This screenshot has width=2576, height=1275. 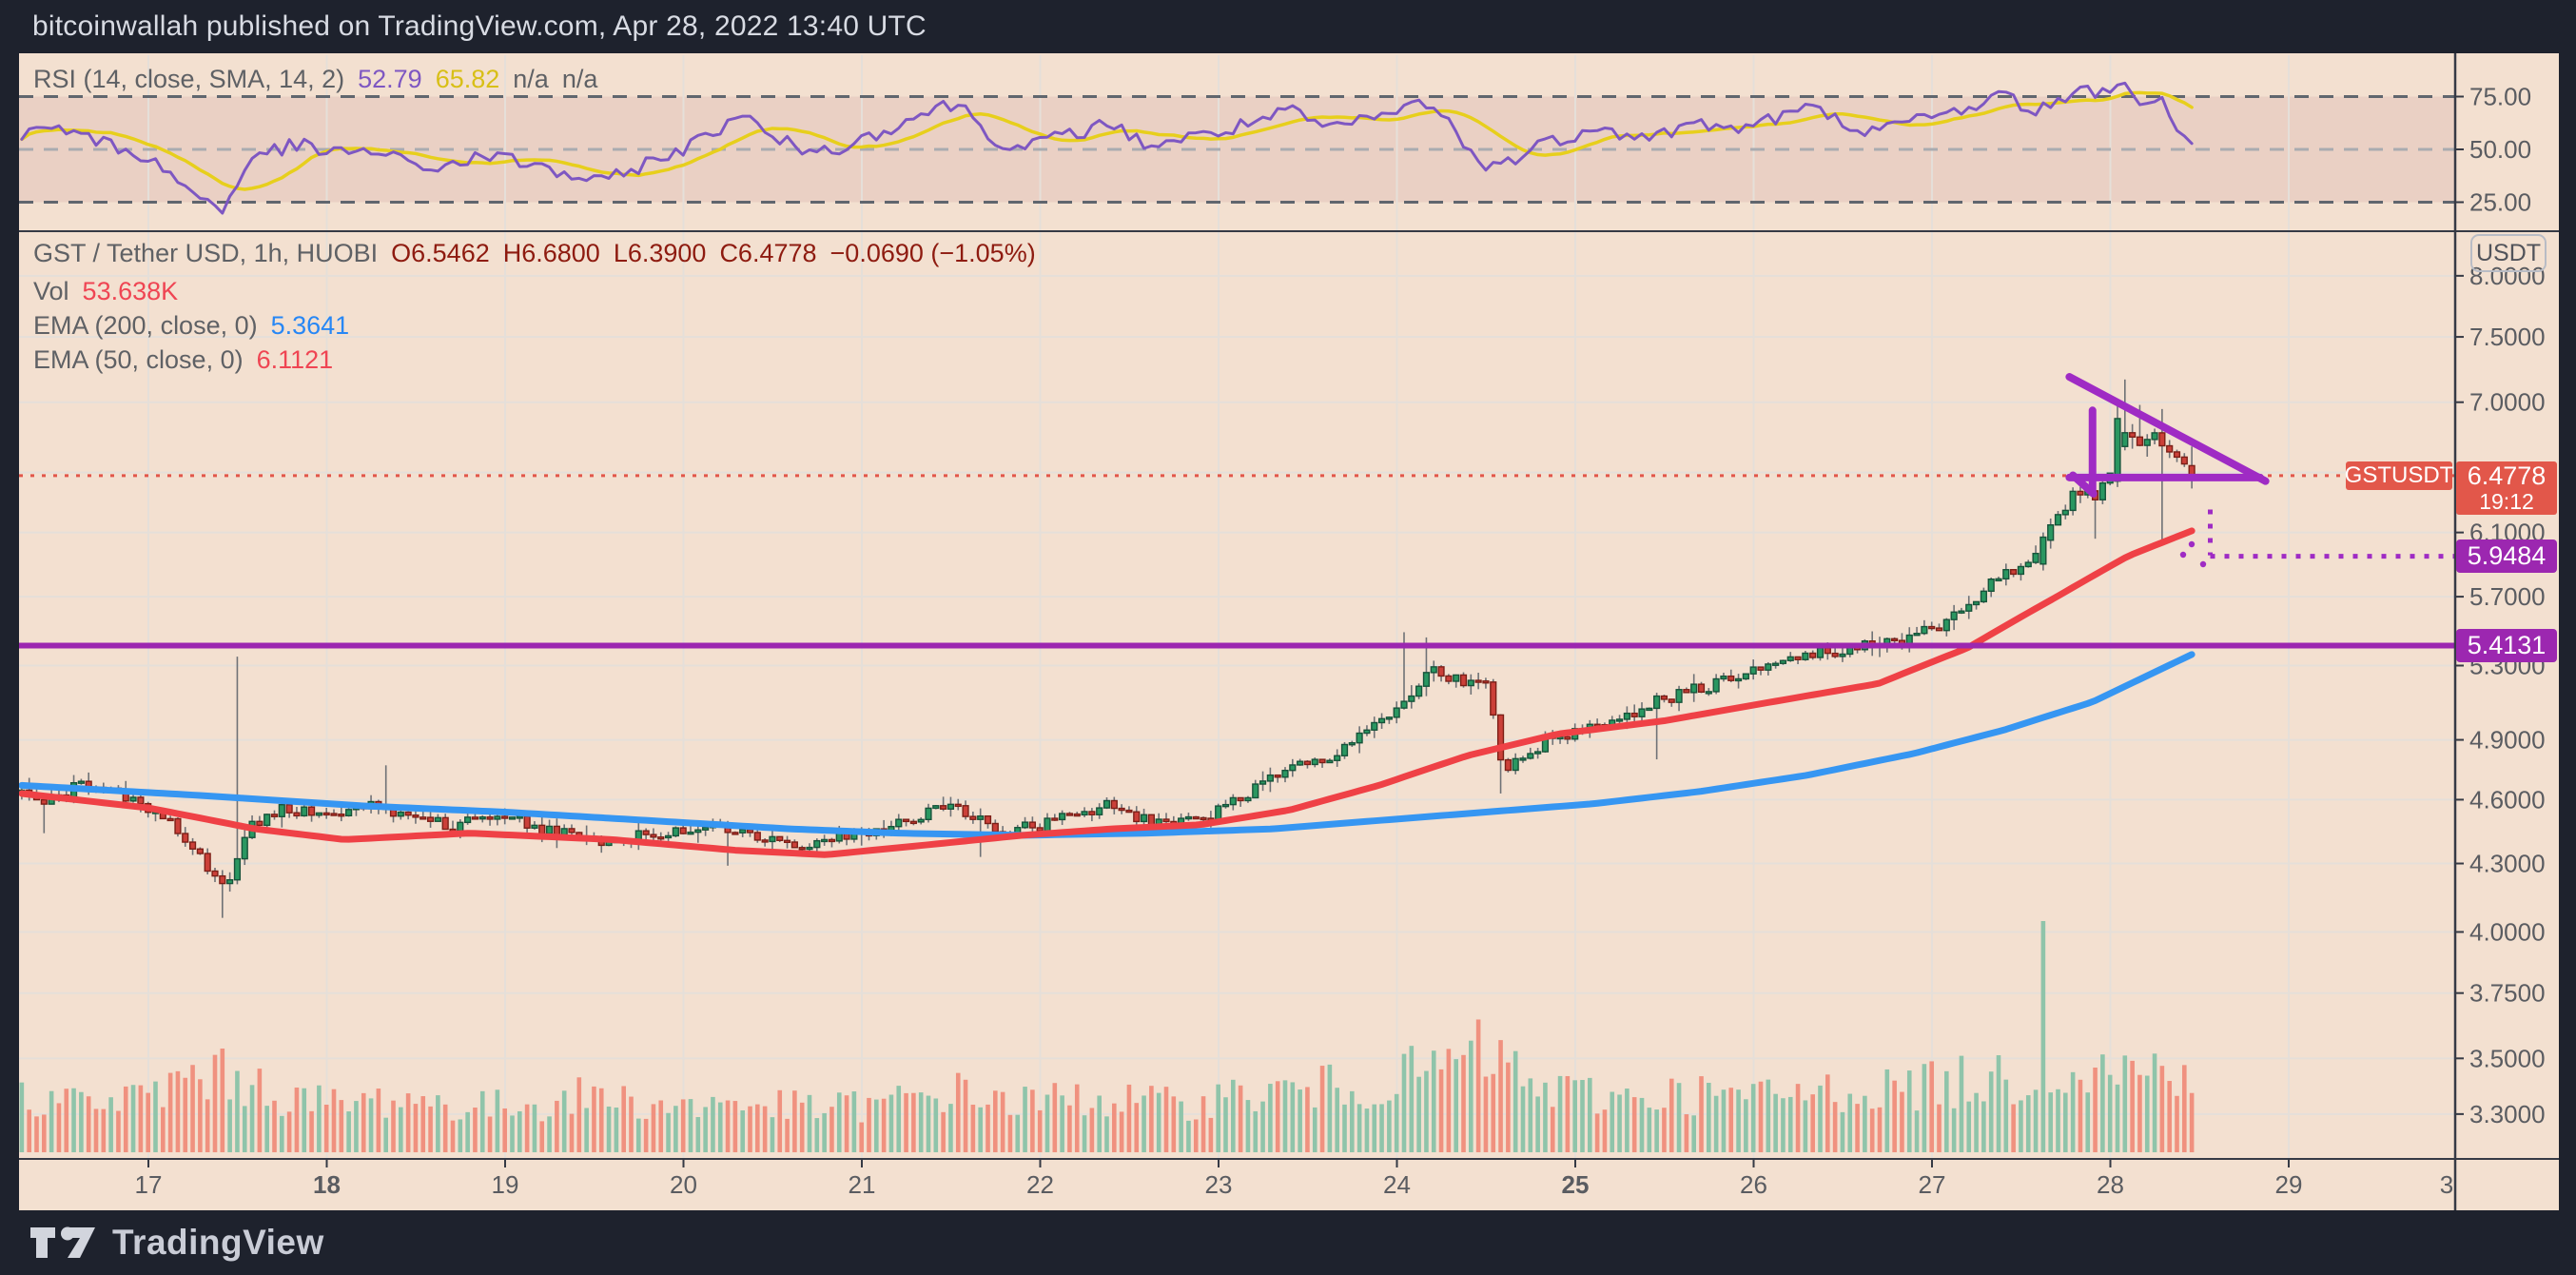 I want to click on tradingview-brand-text: TradingView, so click(x=218, y=1243).